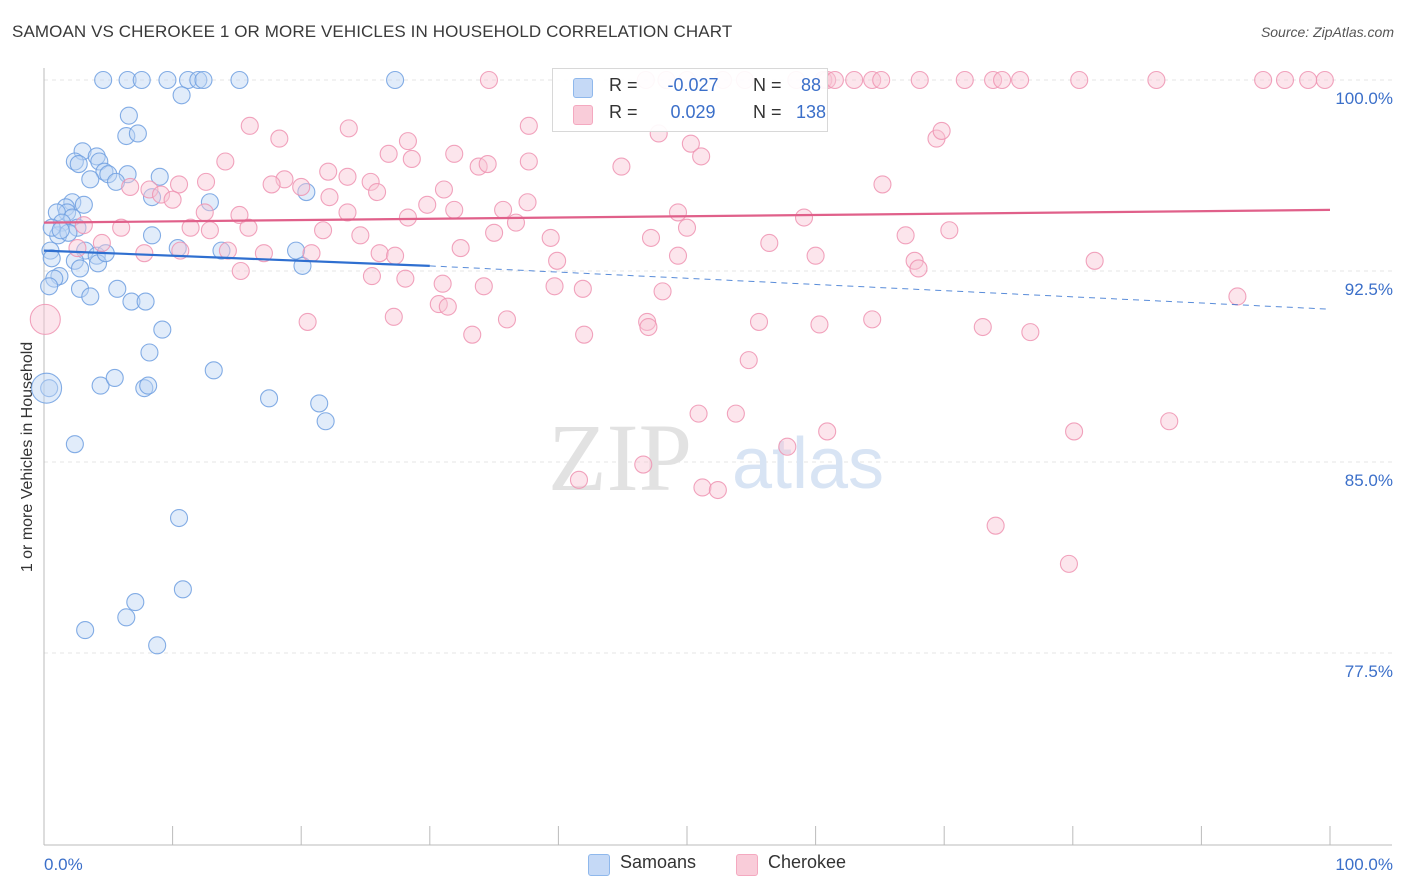 Image resolution: width=1406 pixels, height=892 pixels. Describe the element at coordinates (583, 88) in the screenshot. I see `samoans-swatch-icon` at that location.